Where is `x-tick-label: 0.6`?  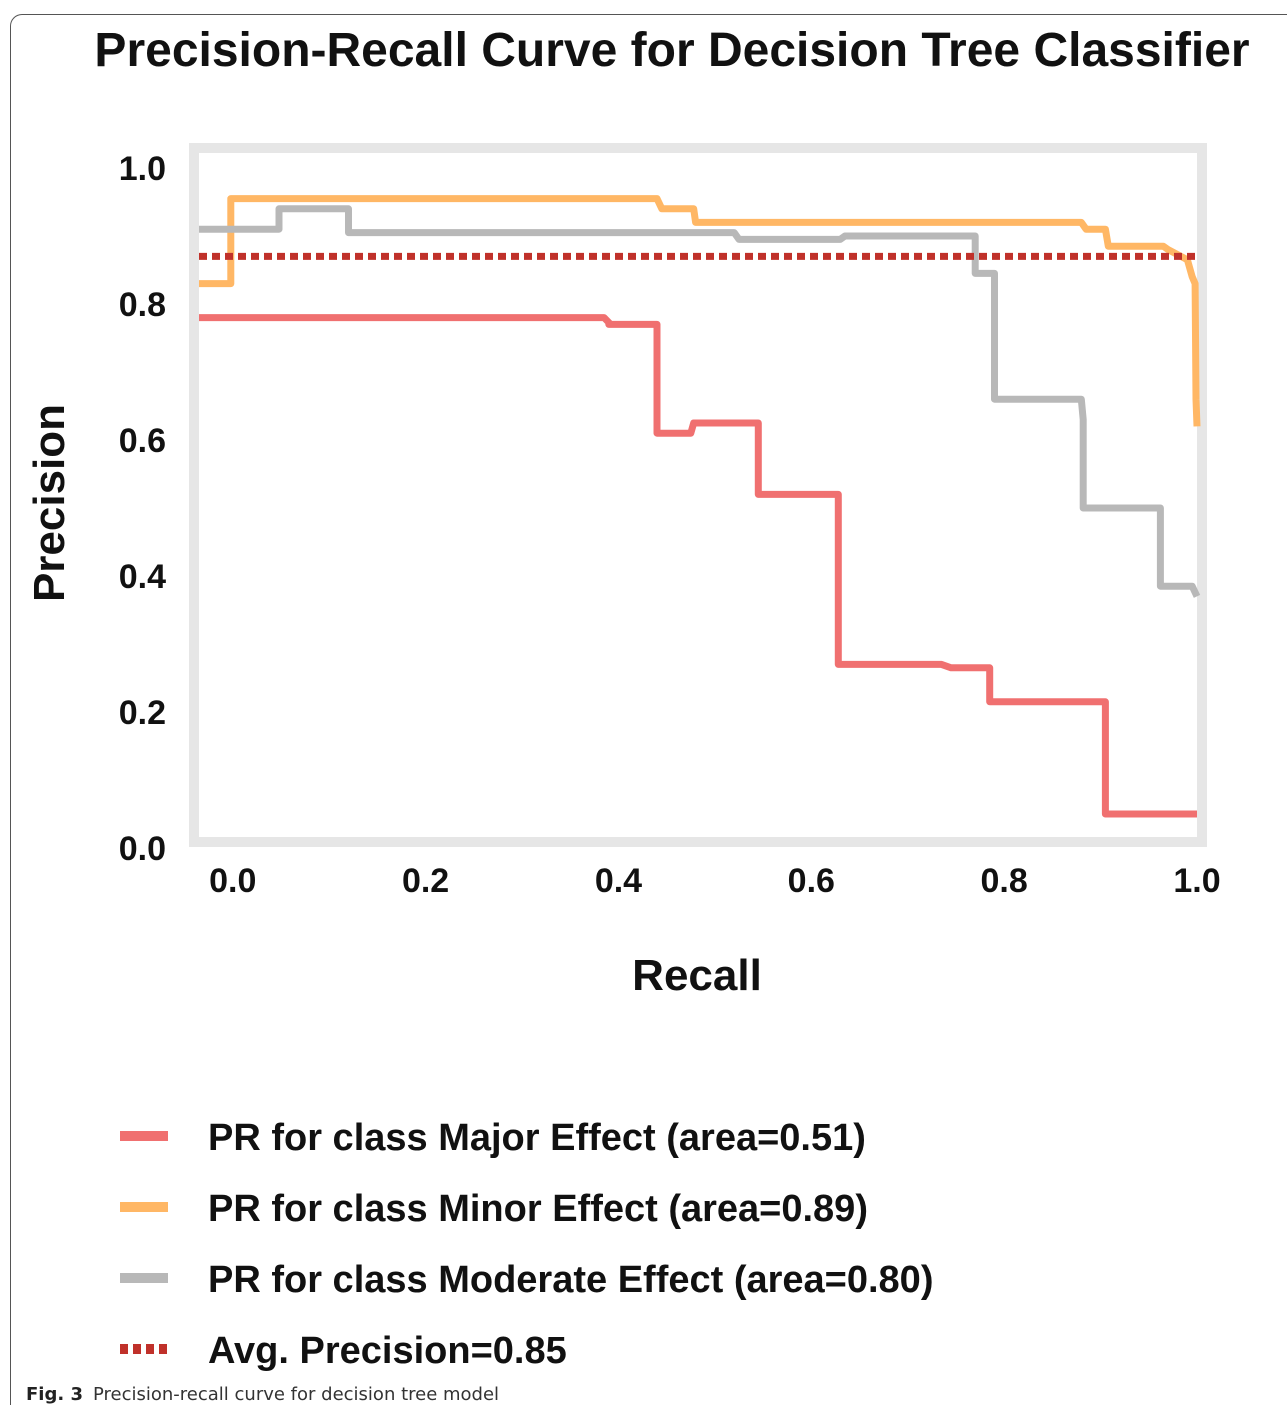
x-tick-label: 0.6 is located at coordinates (811, 881).